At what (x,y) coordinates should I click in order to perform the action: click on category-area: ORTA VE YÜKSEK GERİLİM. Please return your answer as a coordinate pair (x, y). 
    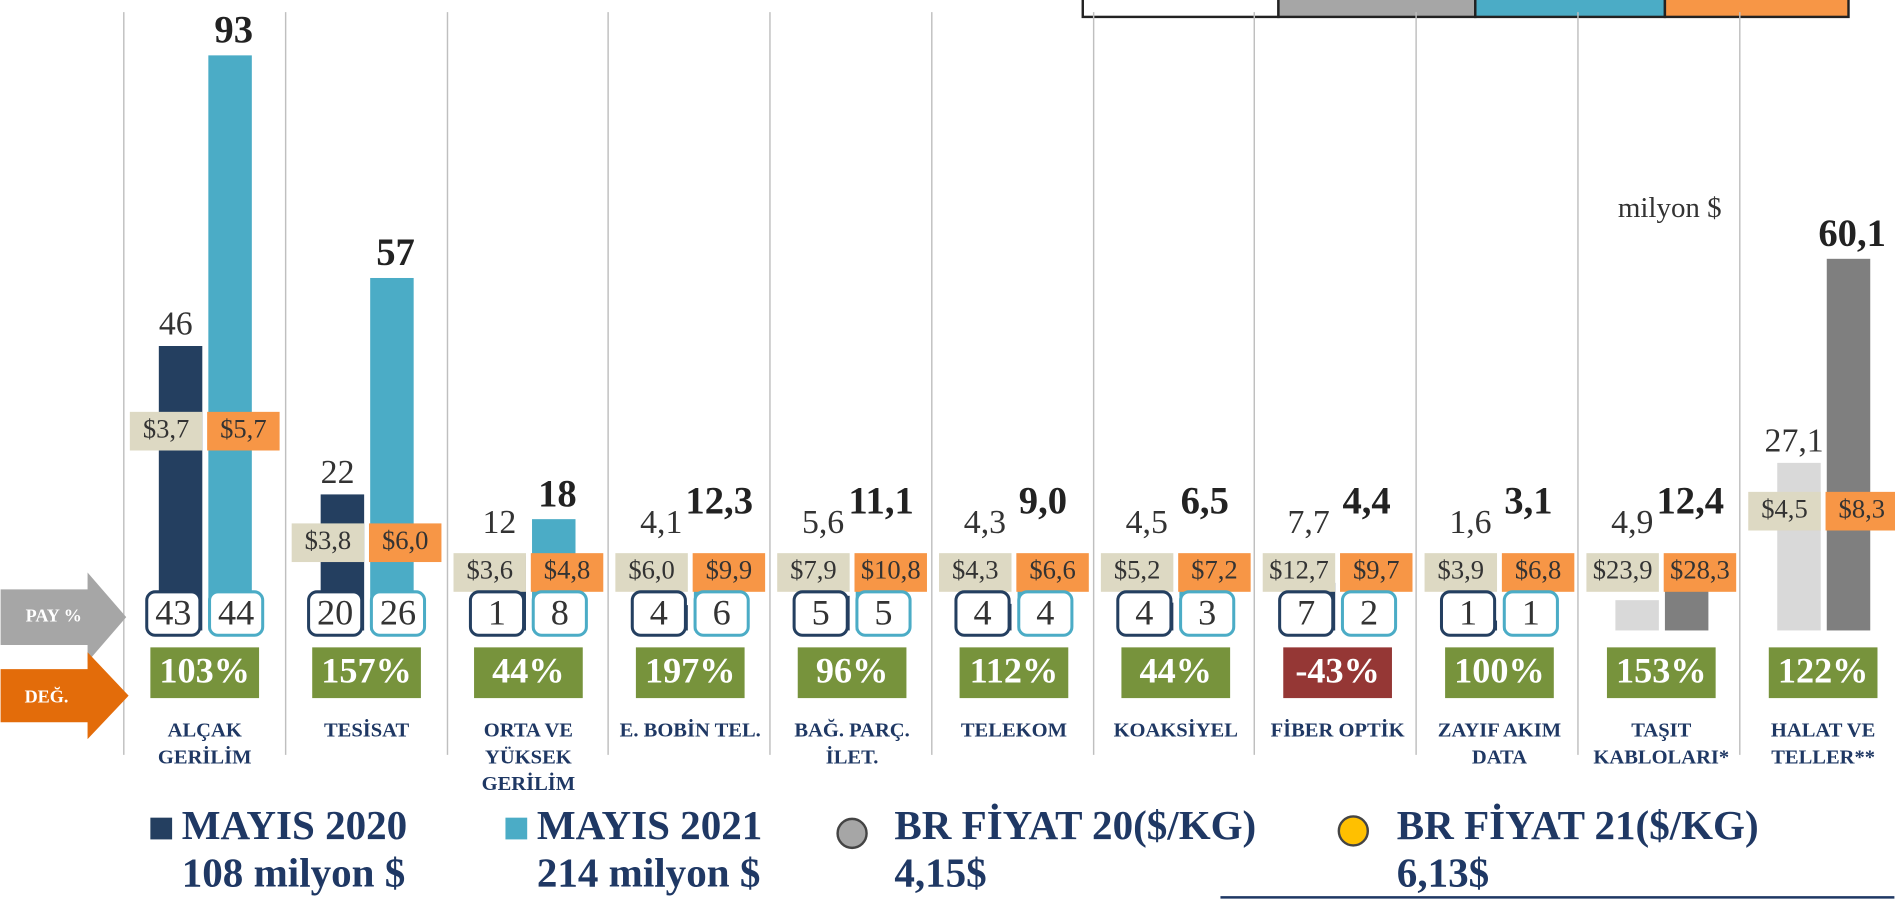
    Looking at the image, I should click on (529, 757).